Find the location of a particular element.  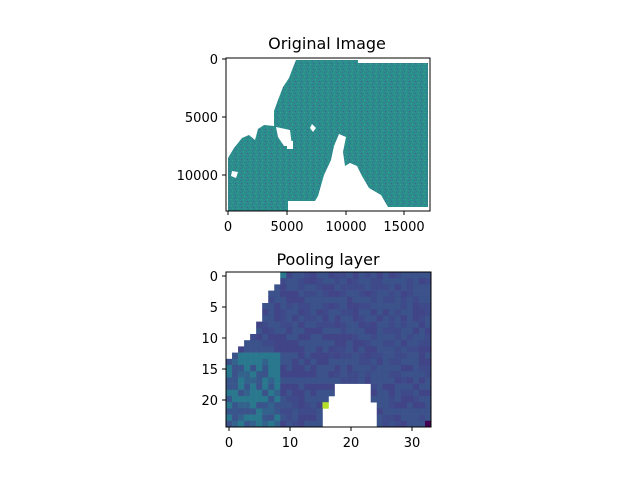

y-tick-label: 0 is located at coordinates (214, 277).